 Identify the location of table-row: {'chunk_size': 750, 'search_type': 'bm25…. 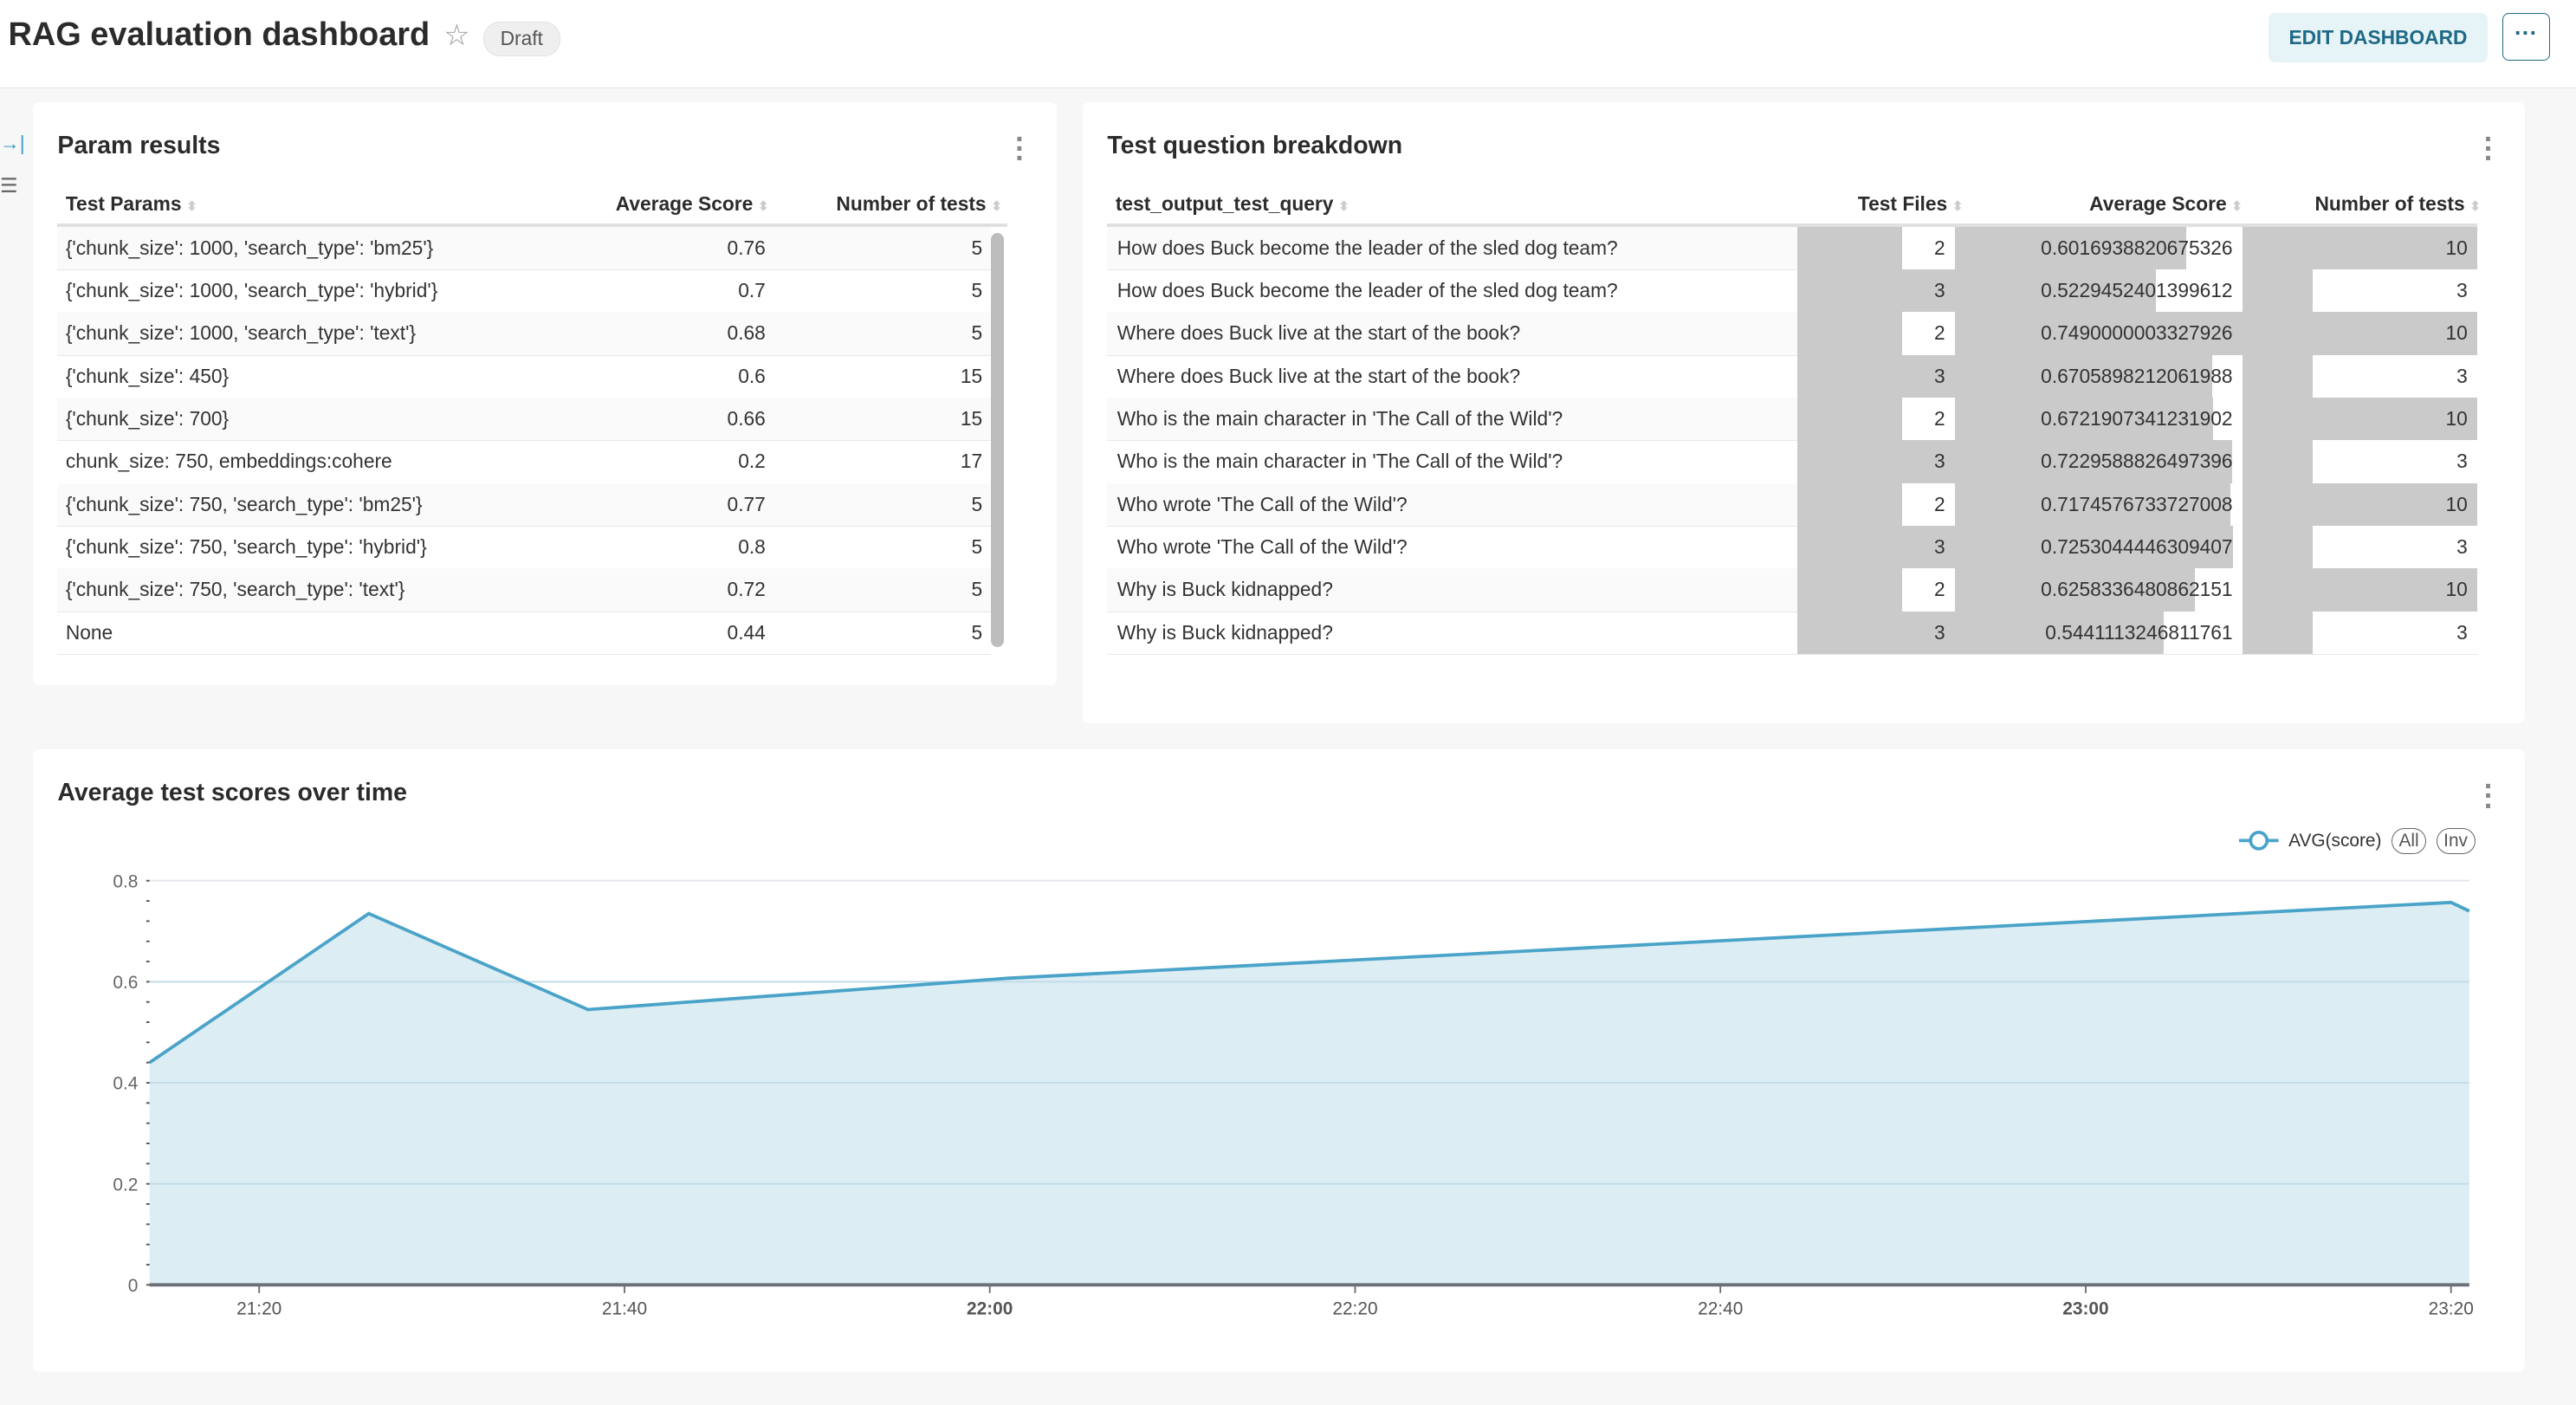
(524, 504).